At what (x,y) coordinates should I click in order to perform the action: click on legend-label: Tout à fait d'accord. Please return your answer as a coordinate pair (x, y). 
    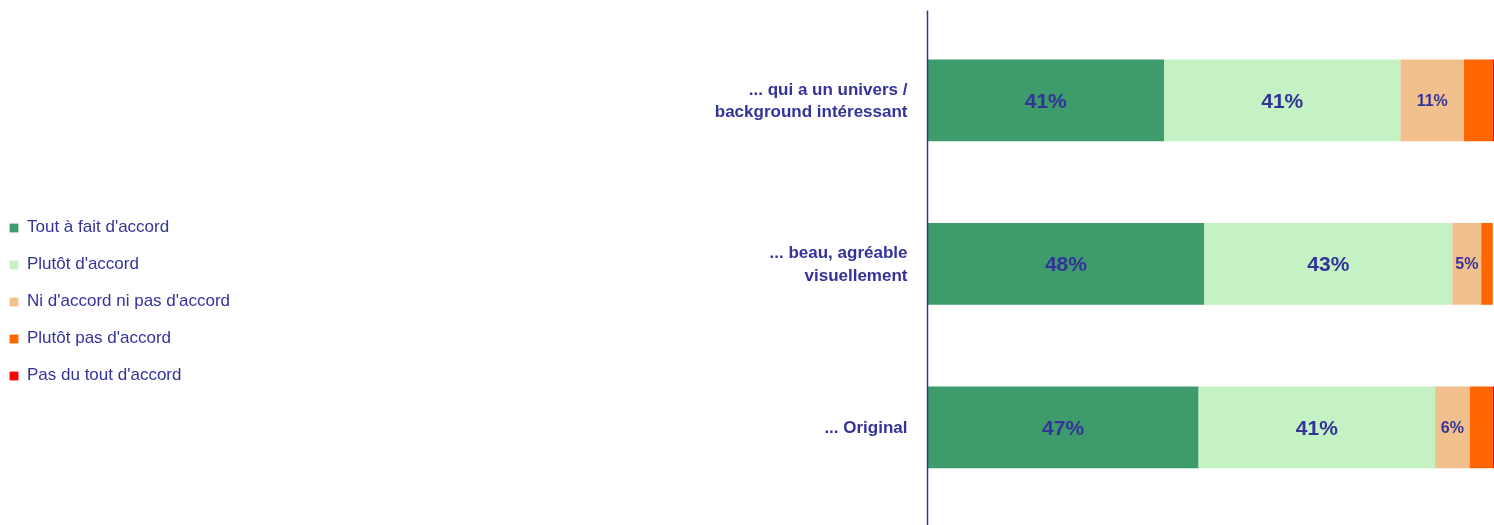
    Looking at the image, I should click on (98, 227).